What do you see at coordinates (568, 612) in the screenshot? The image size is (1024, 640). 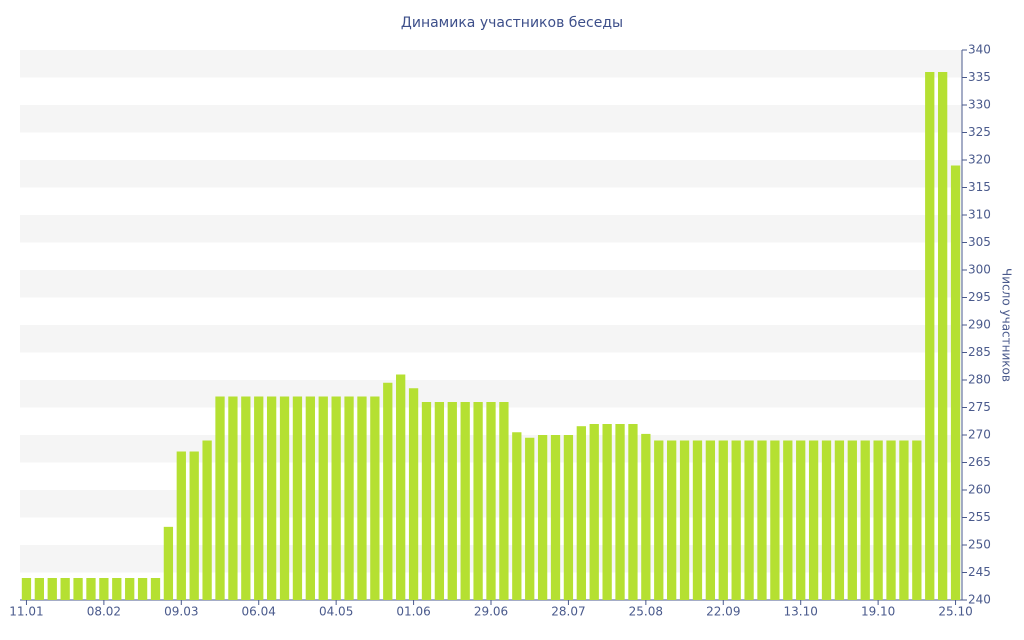 I see `x-tick-label: 28.07` at bounding box center [568, 612].